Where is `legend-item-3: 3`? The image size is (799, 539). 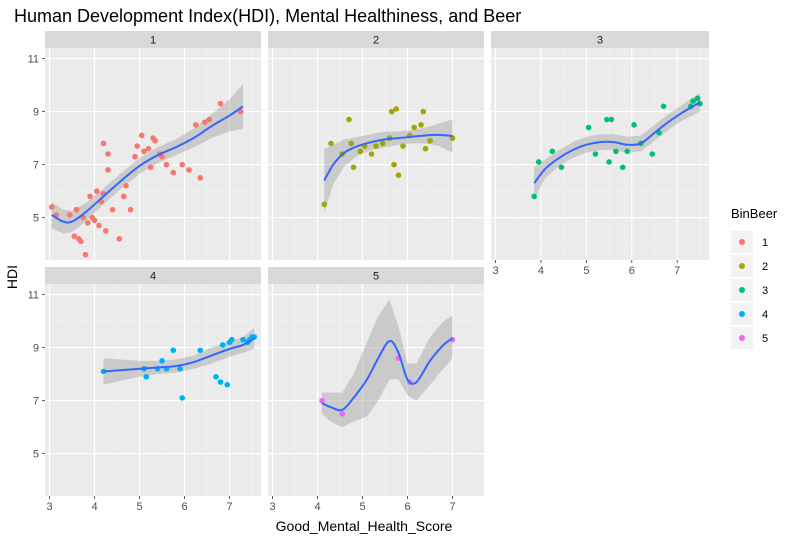
legend-item-3: 3 is located at coordinates (749, 290).